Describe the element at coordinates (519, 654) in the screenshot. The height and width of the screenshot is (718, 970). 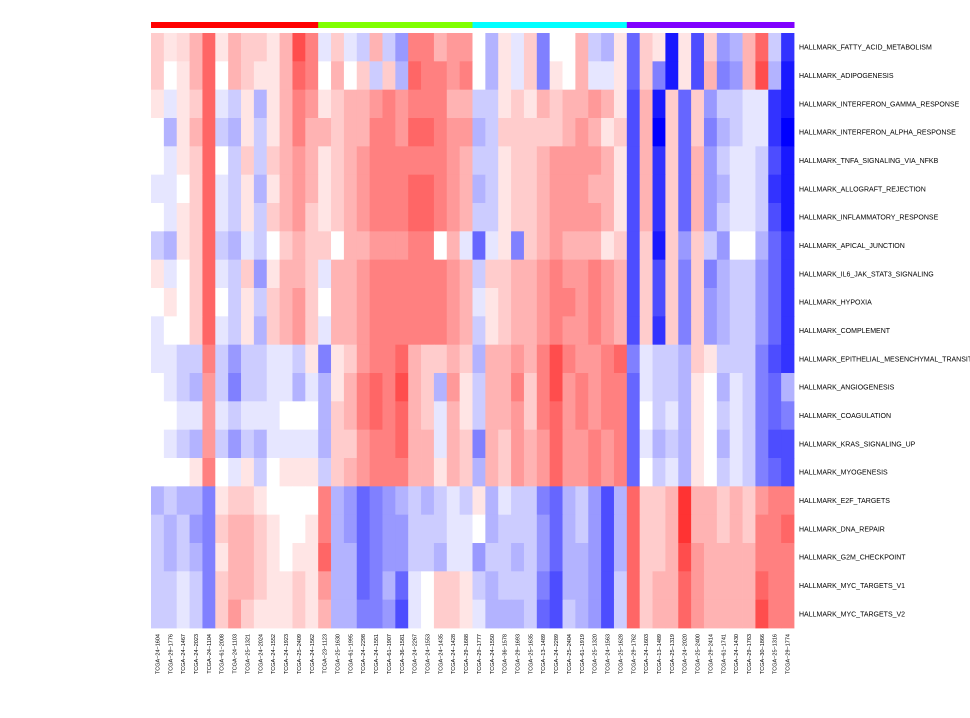
I see `column-label: TCGA−29−1693` at that location.